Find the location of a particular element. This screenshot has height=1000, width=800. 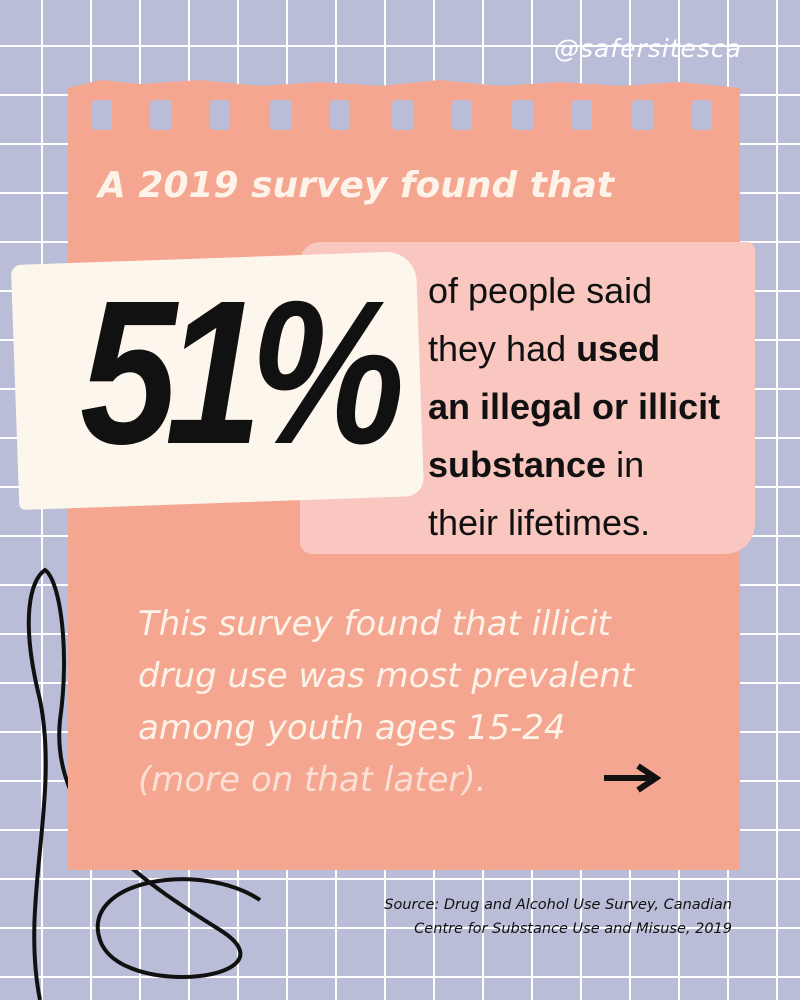

statement-bold: an illegal or illicit is located at coordinates (574, 406).